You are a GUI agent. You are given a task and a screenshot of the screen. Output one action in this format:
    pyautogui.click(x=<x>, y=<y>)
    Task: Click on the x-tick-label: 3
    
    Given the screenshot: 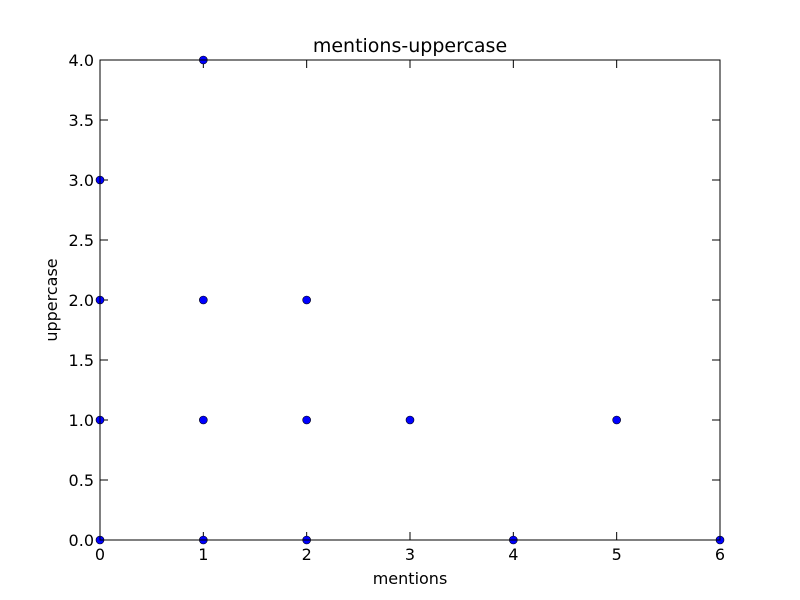 What is the action you would take?
    pyautogui.click(x=410, y=554)
    